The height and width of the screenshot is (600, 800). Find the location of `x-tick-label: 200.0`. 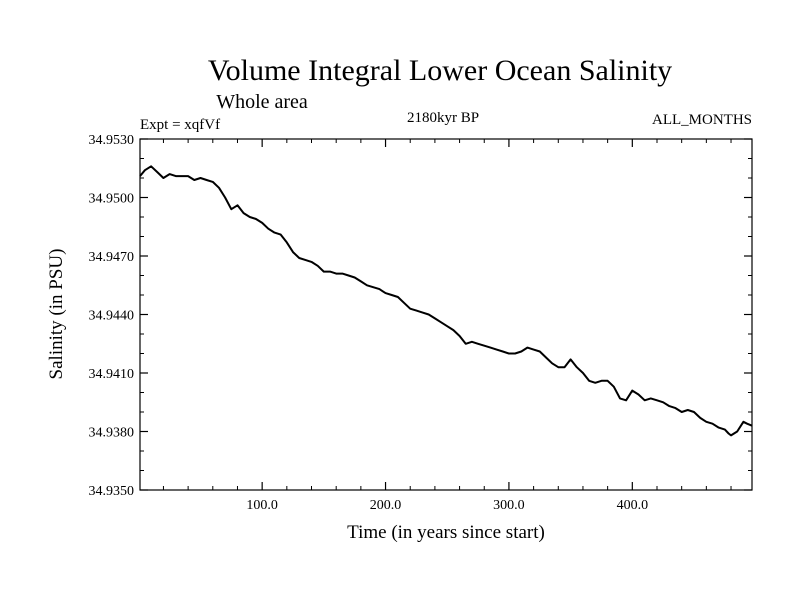

x-tick-label: 200.0 is located at coordinates (386, 505).